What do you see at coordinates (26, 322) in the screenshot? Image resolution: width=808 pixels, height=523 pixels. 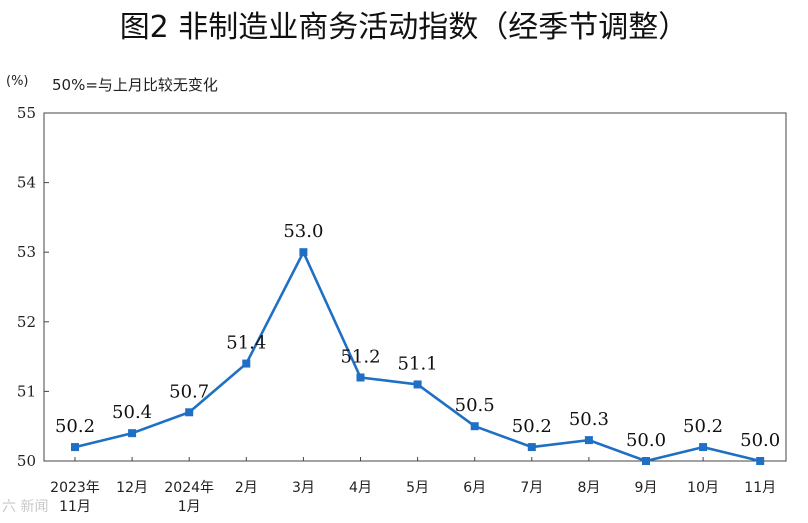 I see `y-tick-label: 52` at bounding box center [26, 322].